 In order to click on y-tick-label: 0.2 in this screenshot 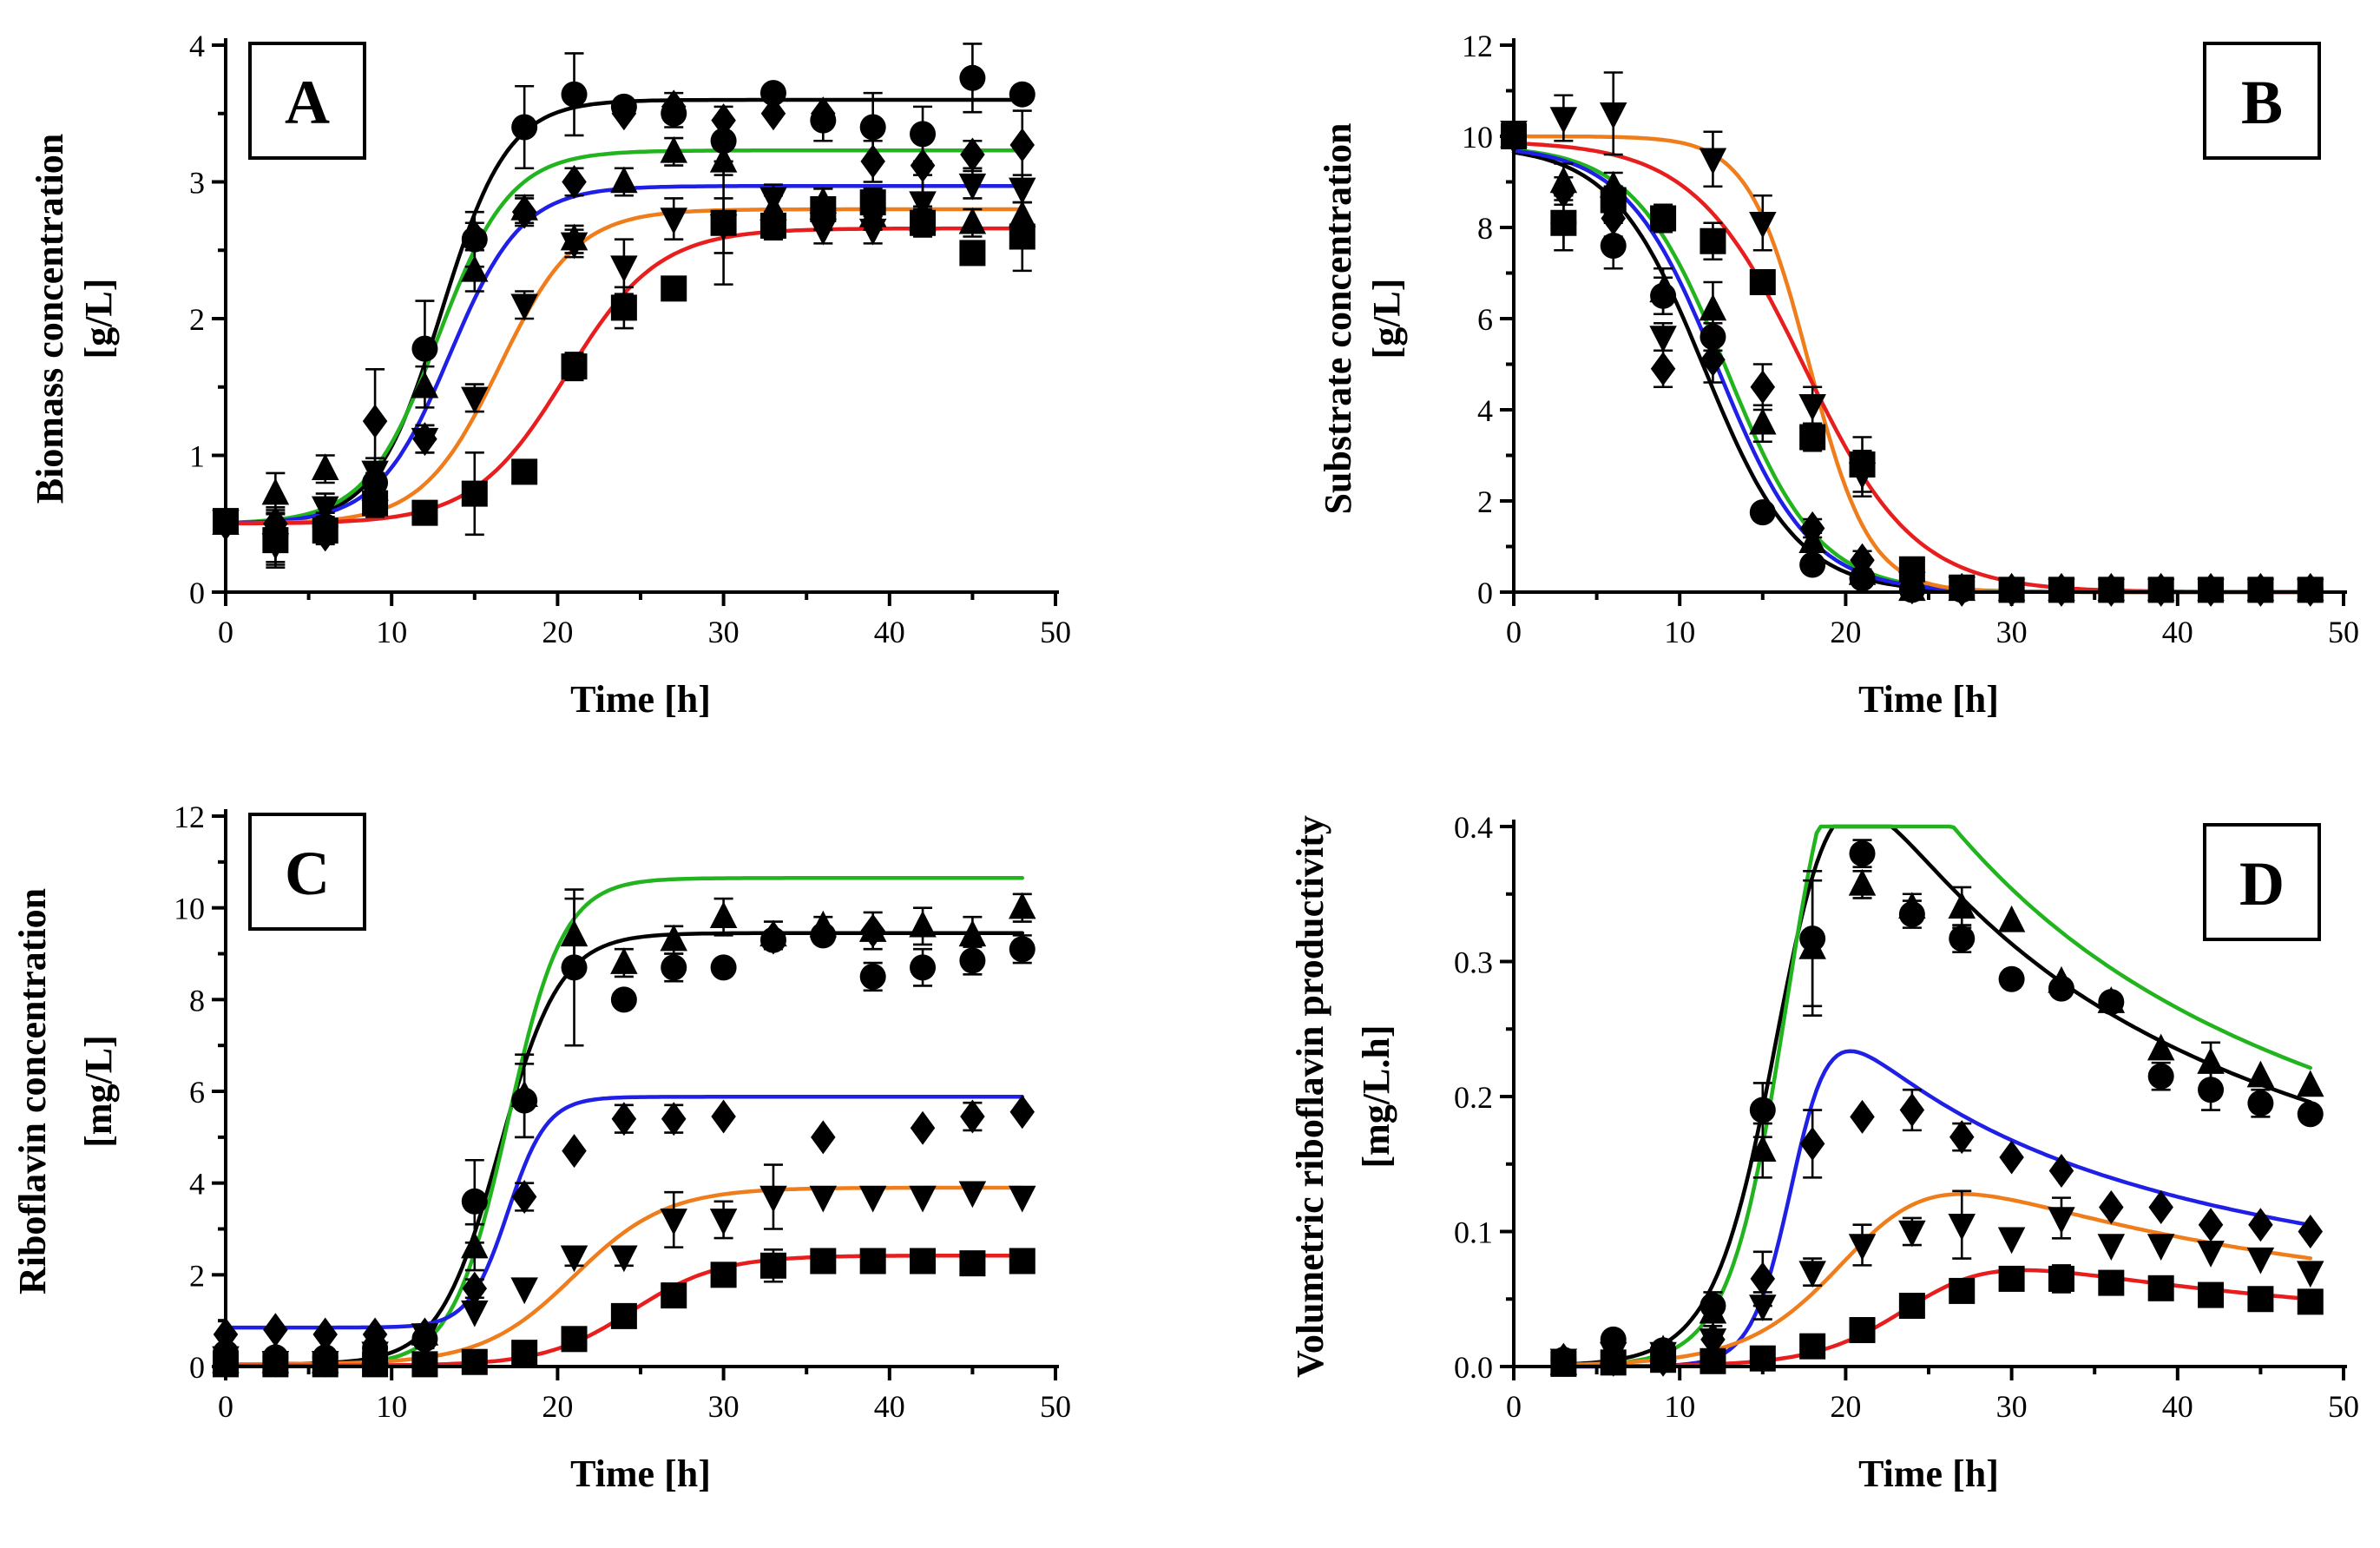, I will do `click(1473, 1097)`.